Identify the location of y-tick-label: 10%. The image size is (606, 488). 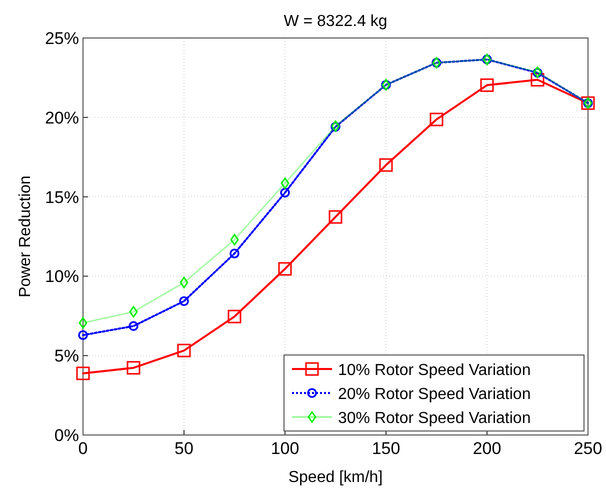
(61, 276).